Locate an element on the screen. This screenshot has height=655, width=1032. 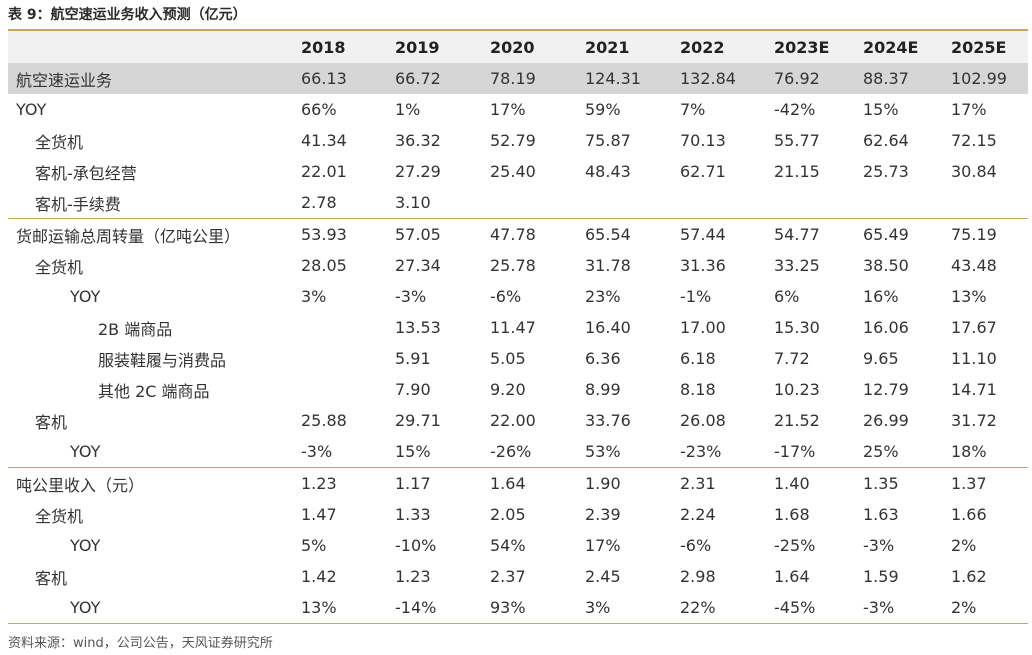
row-label: 货邮运输总周转量（亿吨公里） is located at coordinates (146, 234).